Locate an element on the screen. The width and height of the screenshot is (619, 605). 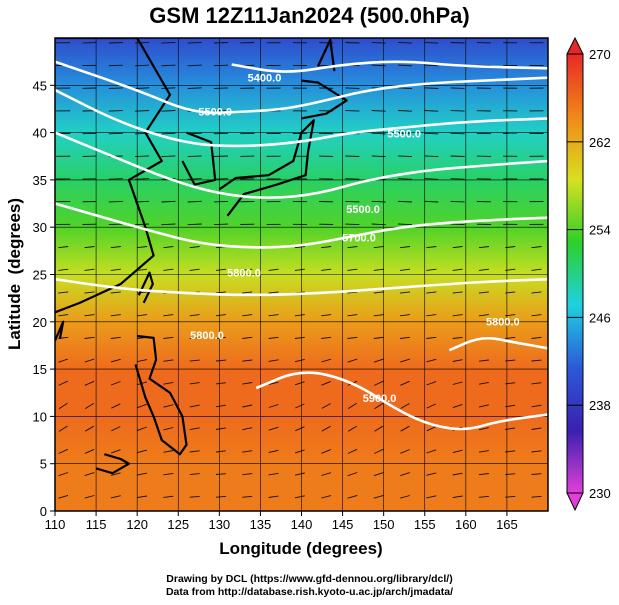
contour-5400.0 is located at coordinates (389, 66).